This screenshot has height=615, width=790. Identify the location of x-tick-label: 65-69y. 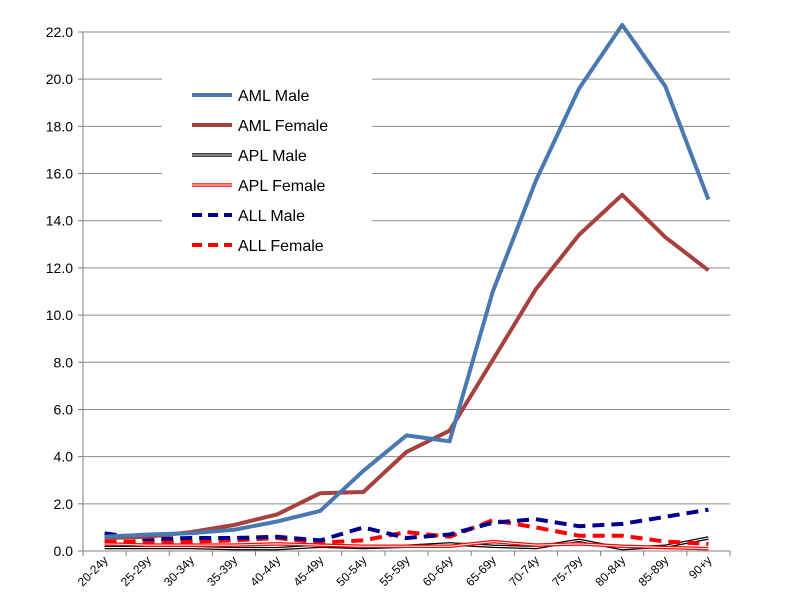
(481, 571).